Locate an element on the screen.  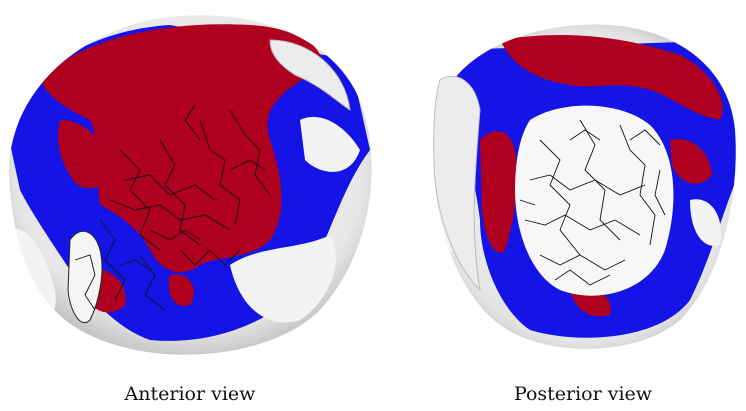
posterior-cavity is located at coordinates (594, 200).